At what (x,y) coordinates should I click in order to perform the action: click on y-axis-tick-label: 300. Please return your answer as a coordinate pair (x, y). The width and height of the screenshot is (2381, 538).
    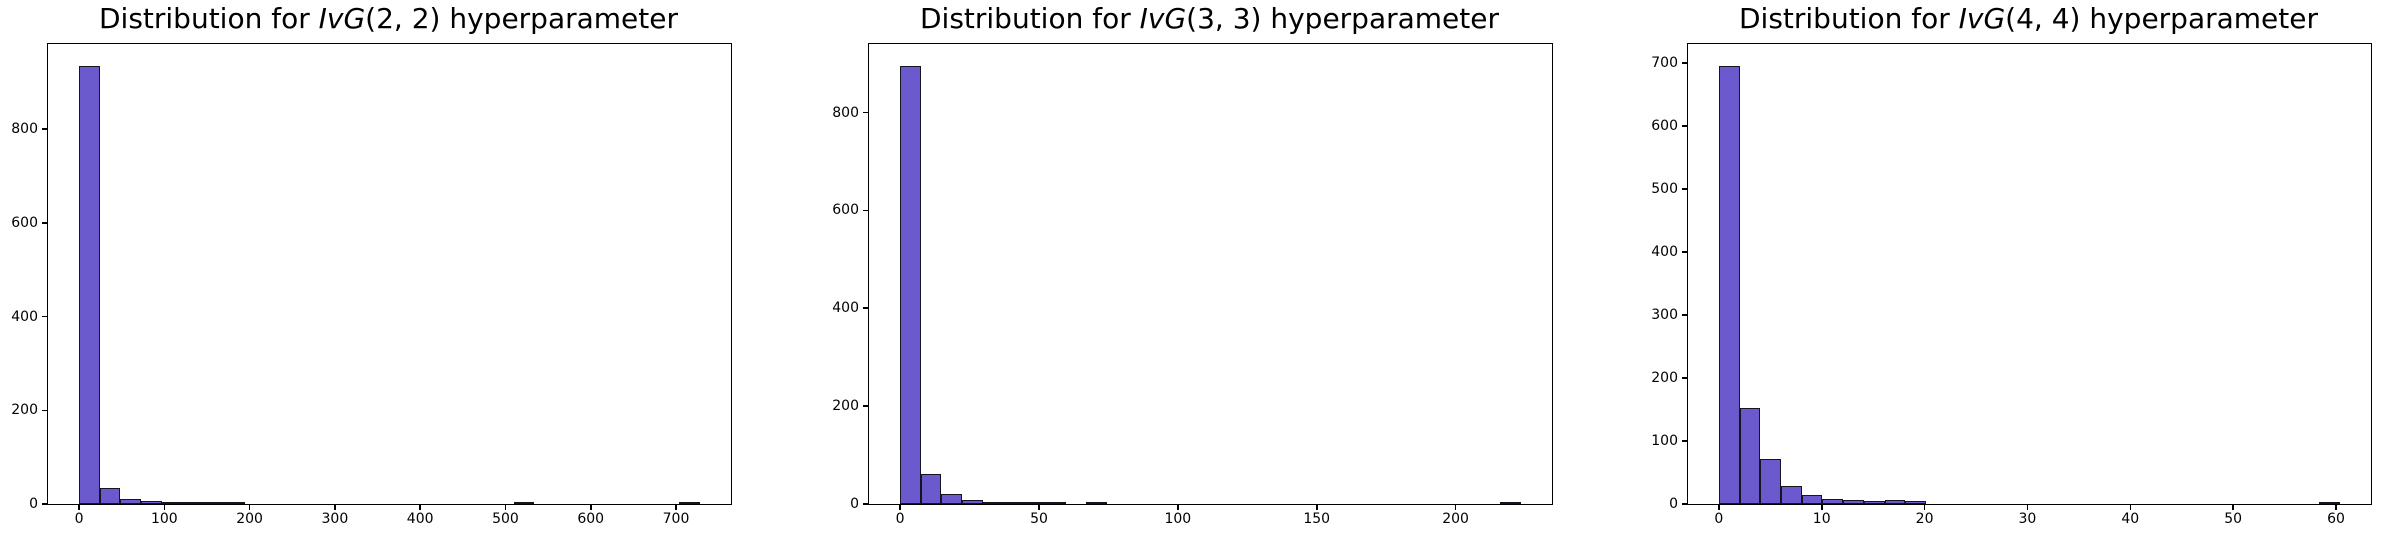
    Looking at the image, I should click on (1664, 314).